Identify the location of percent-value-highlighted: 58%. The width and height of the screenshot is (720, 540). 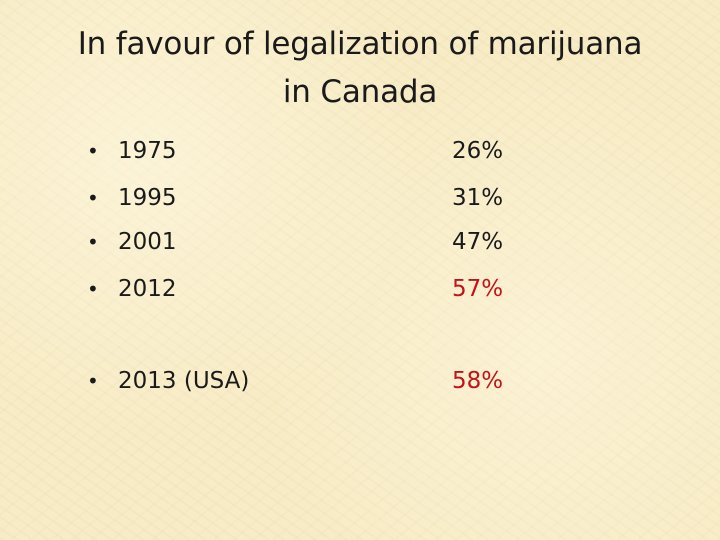
(478, 381).